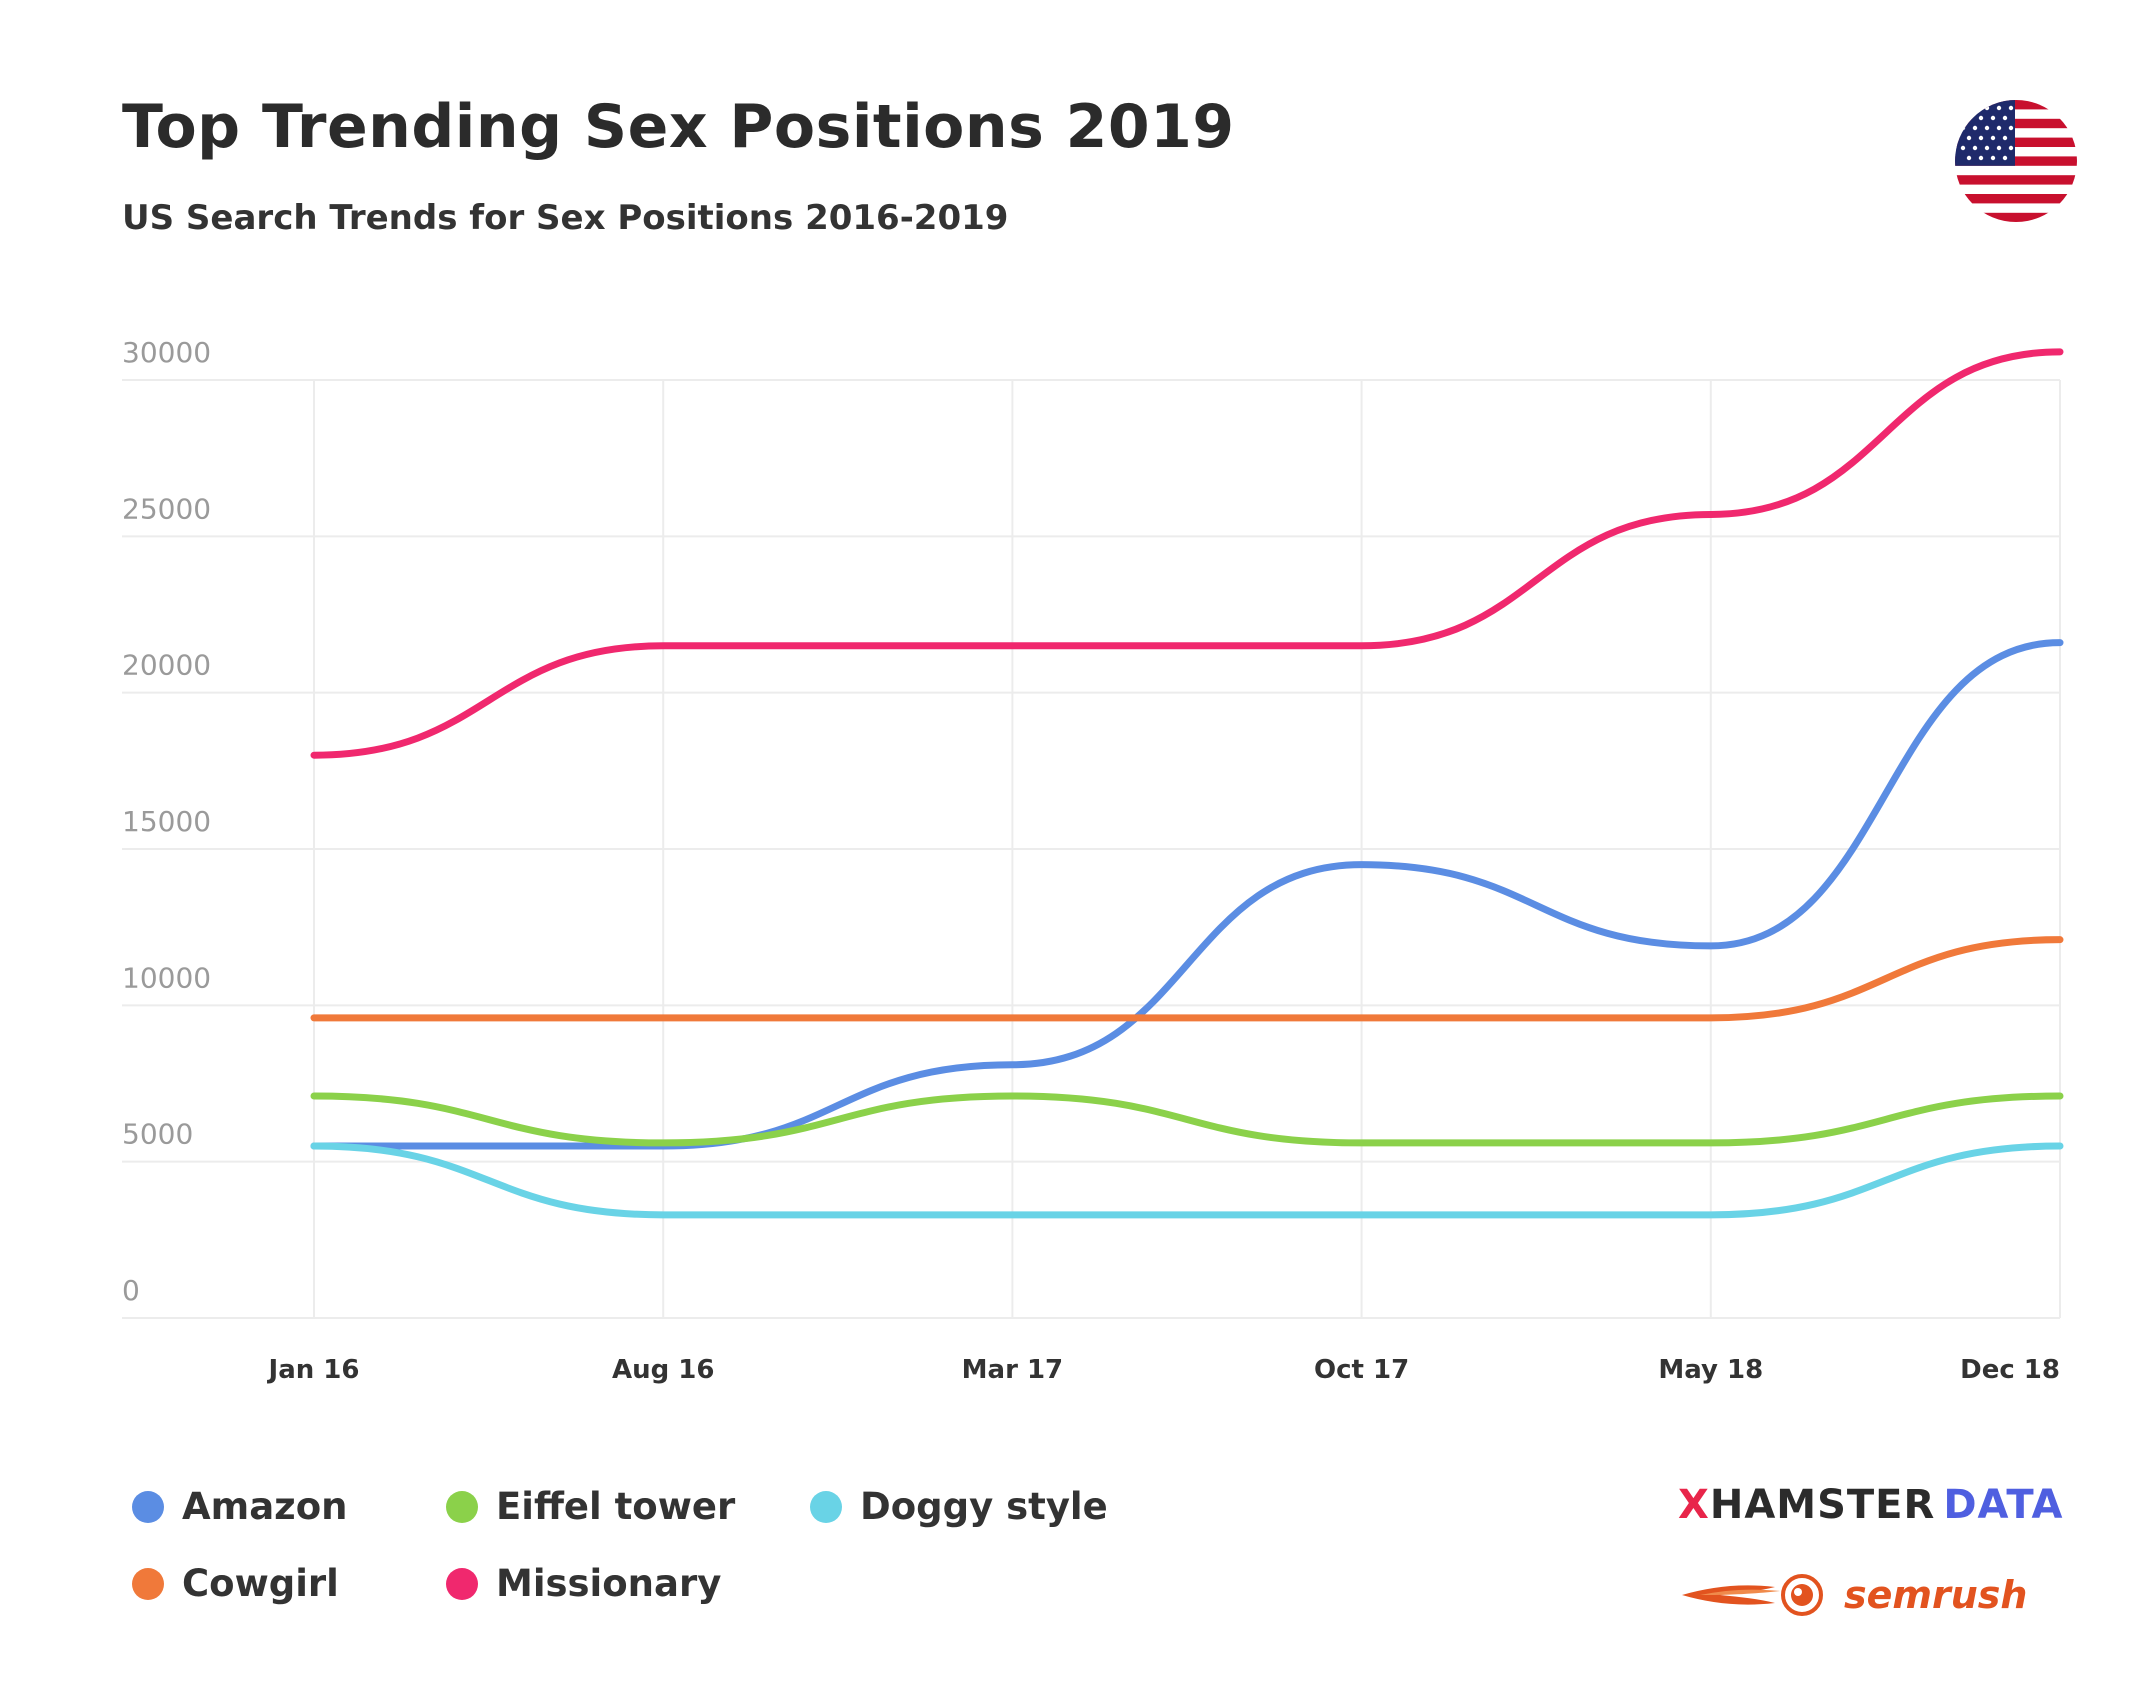  Describe the element at coordinates (166, 665) in the screenshot. I see `y-tick-label: 20000` at that location.